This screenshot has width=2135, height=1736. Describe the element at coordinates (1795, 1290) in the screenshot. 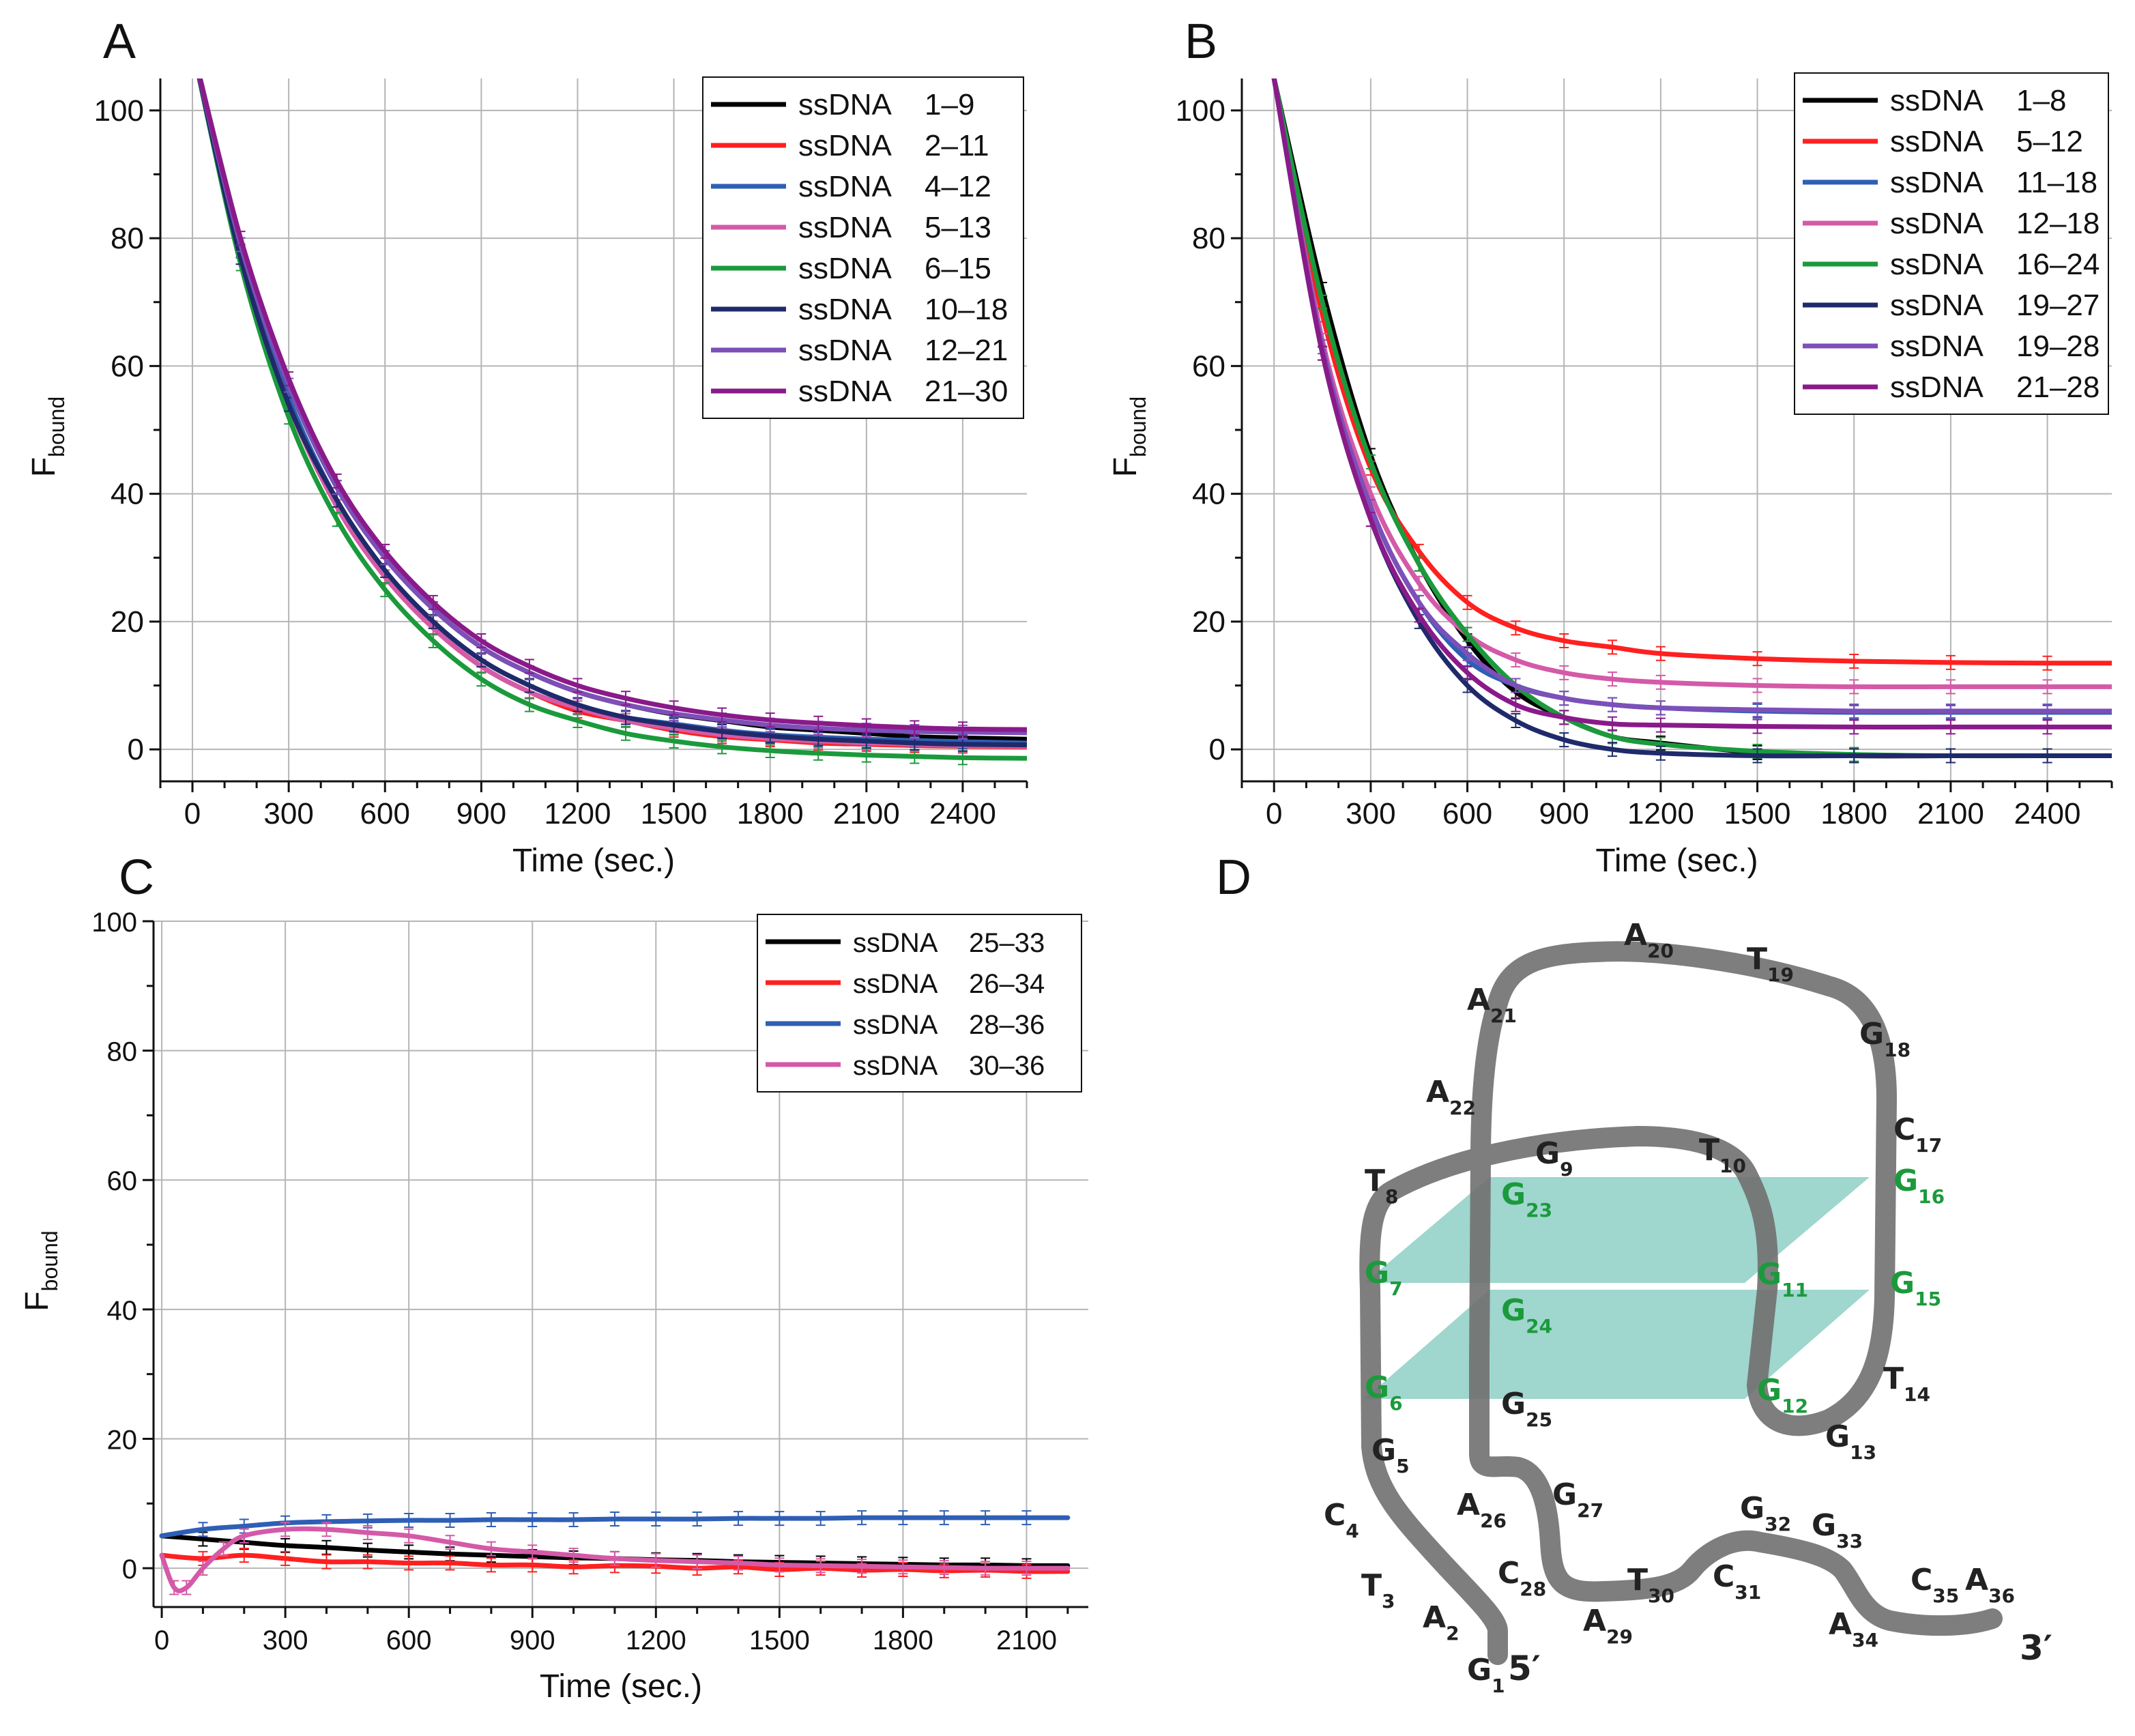

I see `nucleotide-number: 11` at that location.